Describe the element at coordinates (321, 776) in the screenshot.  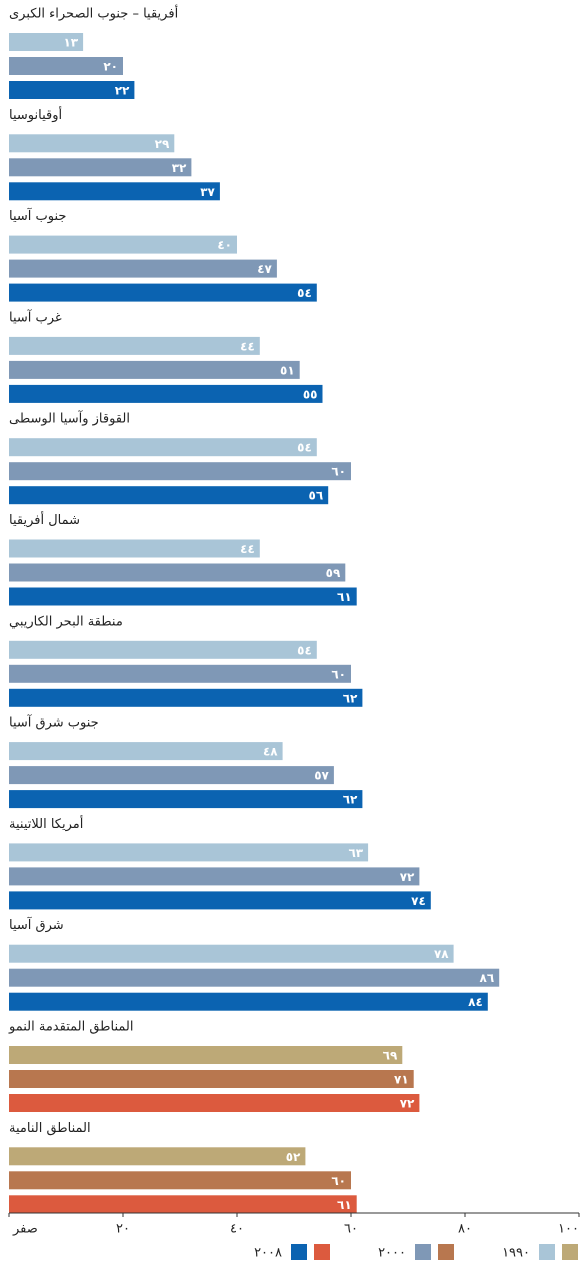
I see `value-label: ٥٧` at that location.